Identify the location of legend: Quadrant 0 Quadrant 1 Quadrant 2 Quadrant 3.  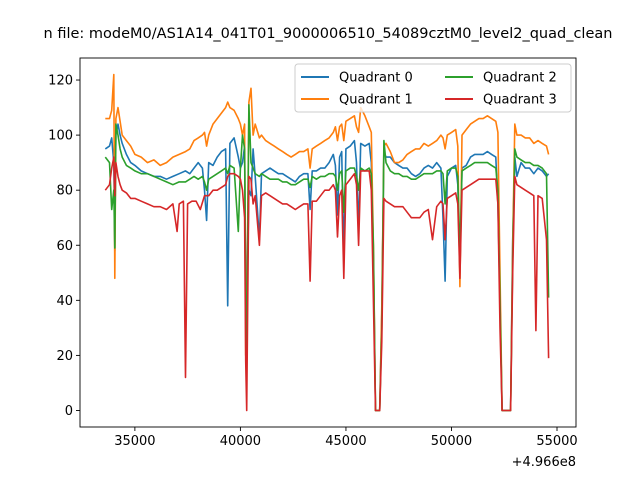
(433, 88).